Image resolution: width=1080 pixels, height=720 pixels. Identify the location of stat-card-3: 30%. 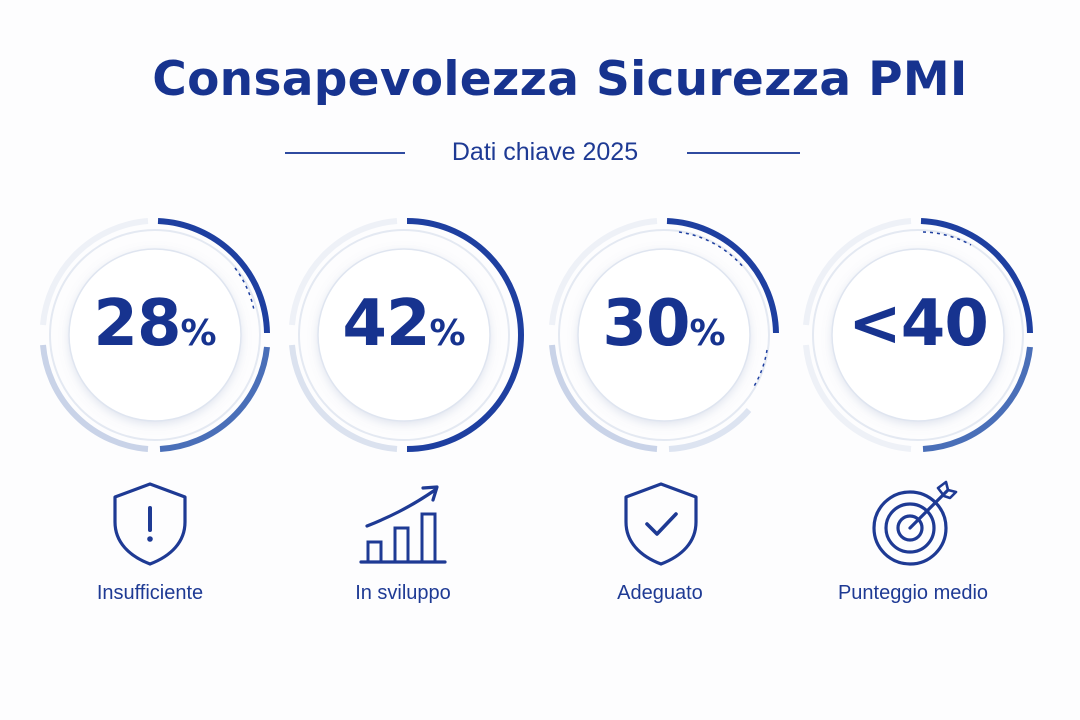
(664, 335).